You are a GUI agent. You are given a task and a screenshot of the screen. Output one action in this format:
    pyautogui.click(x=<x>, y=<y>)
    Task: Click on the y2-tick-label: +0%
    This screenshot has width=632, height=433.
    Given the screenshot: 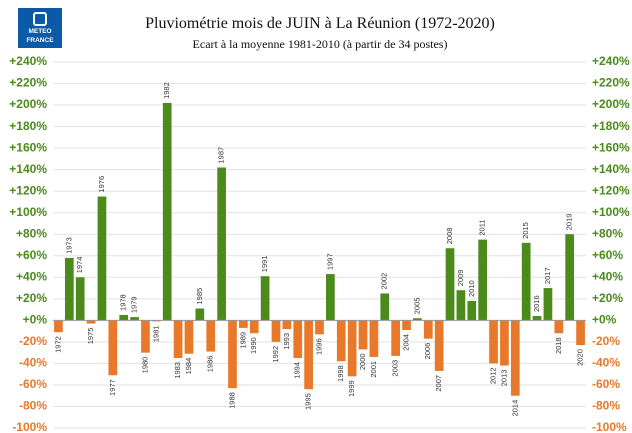 What is the action you would take?
    pyautogui.click(x=604, y=320)
    